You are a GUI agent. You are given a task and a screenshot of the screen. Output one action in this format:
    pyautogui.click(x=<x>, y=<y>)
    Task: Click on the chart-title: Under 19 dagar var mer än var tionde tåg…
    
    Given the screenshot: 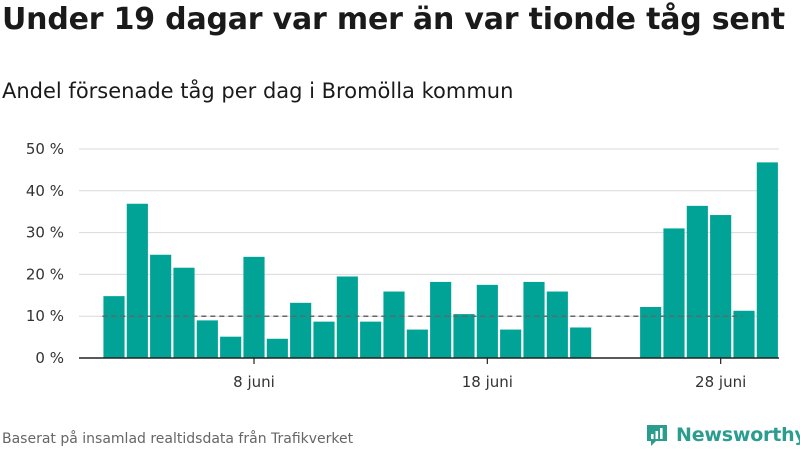 What is the action you would take?
    pyautogui.click(x=393, y=19)
    